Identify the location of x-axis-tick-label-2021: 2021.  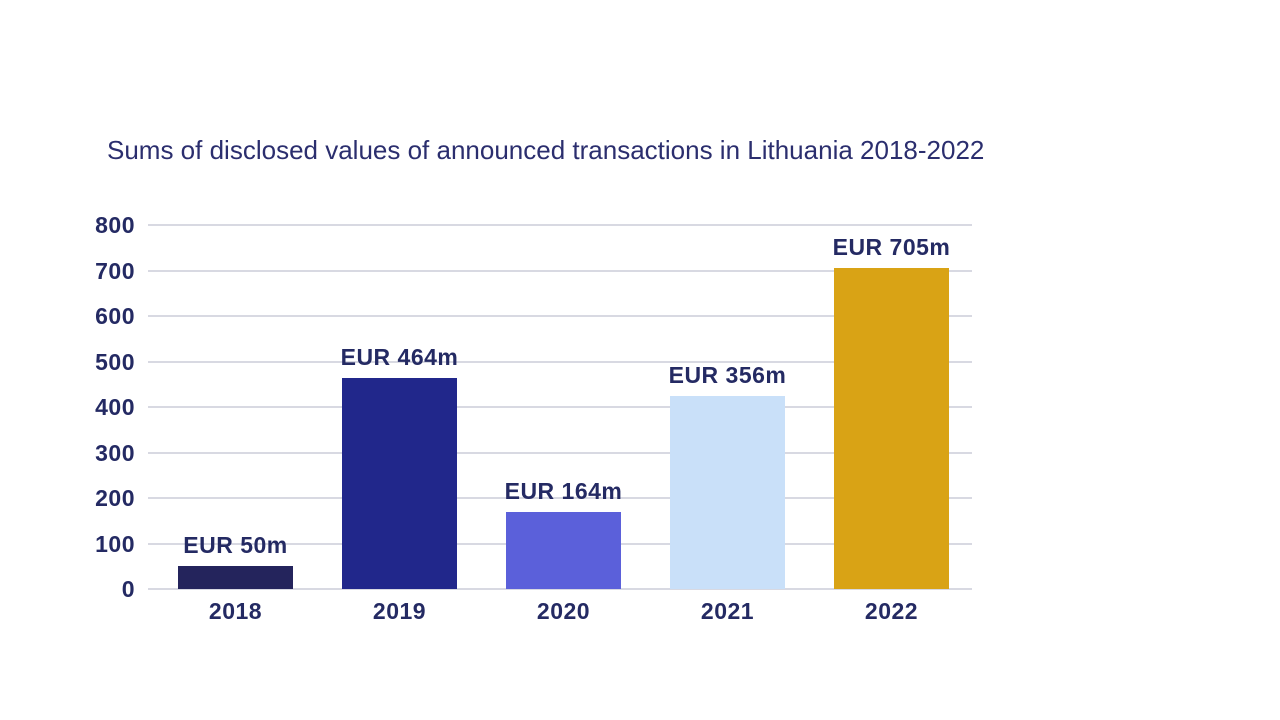
(727, 611).